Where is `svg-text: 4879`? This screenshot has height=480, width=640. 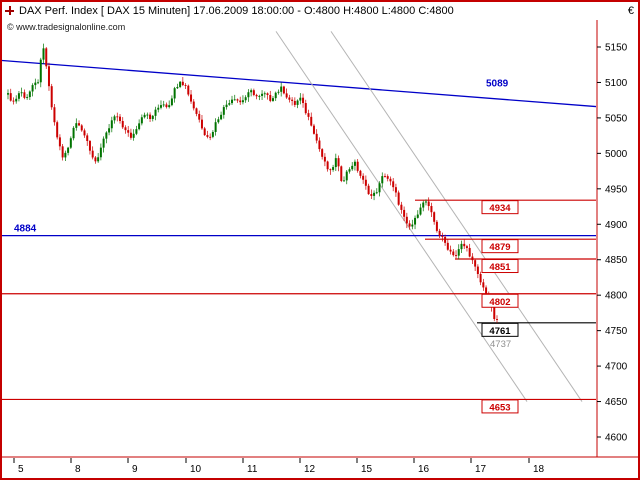
svg-text: 4879 is located at coordinates (499, 247).